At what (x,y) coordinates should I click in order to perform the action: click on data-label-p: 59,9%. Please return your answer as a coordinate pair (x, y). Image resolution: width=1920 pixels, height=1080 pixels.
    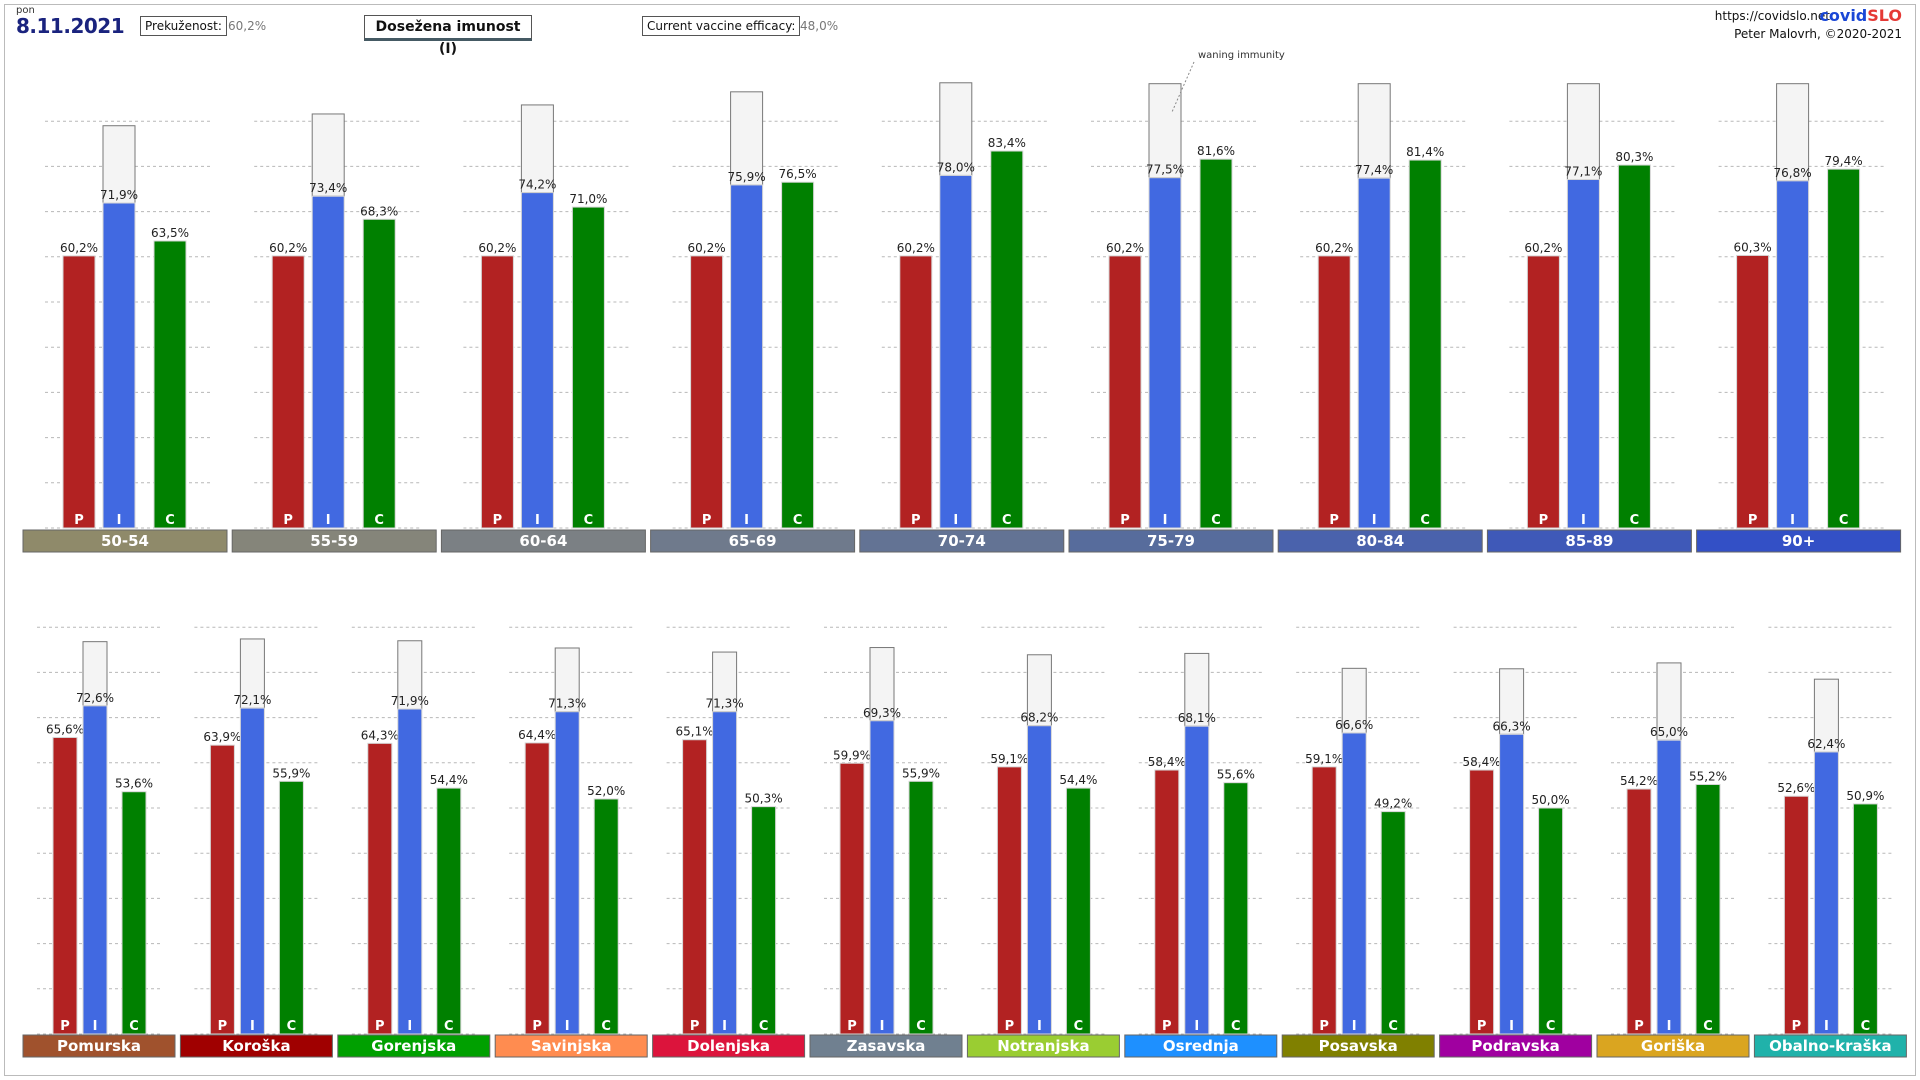
    Looking at the image, I should click on (852, 755).